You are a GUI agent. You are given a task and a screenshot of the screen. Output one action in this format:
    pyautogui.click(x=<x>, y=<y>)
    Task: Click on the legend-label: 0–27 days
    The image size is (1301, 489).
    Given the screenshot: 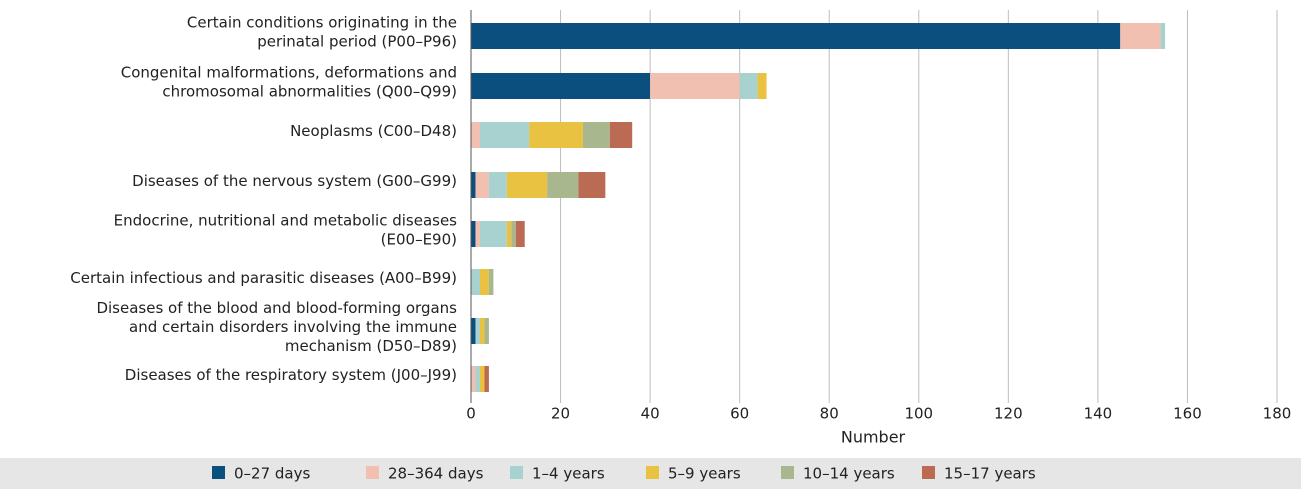 What is the action you would take?
    pyautogui.click(x=272, y=474)
    